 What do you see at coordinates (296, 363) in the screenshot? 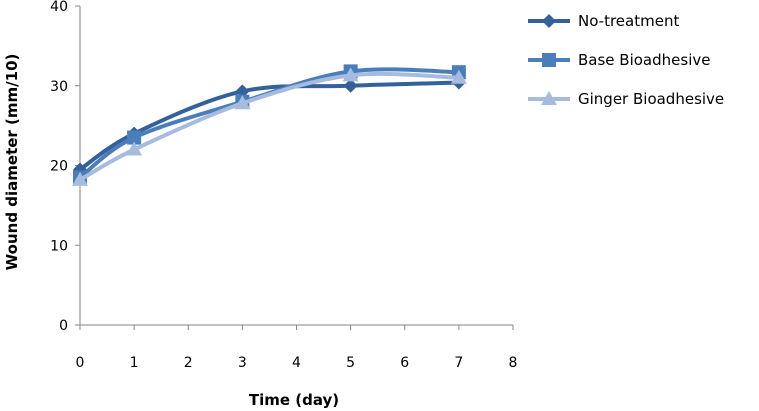
I see `x-tick-label: 4` at bounding box center [296, 363].